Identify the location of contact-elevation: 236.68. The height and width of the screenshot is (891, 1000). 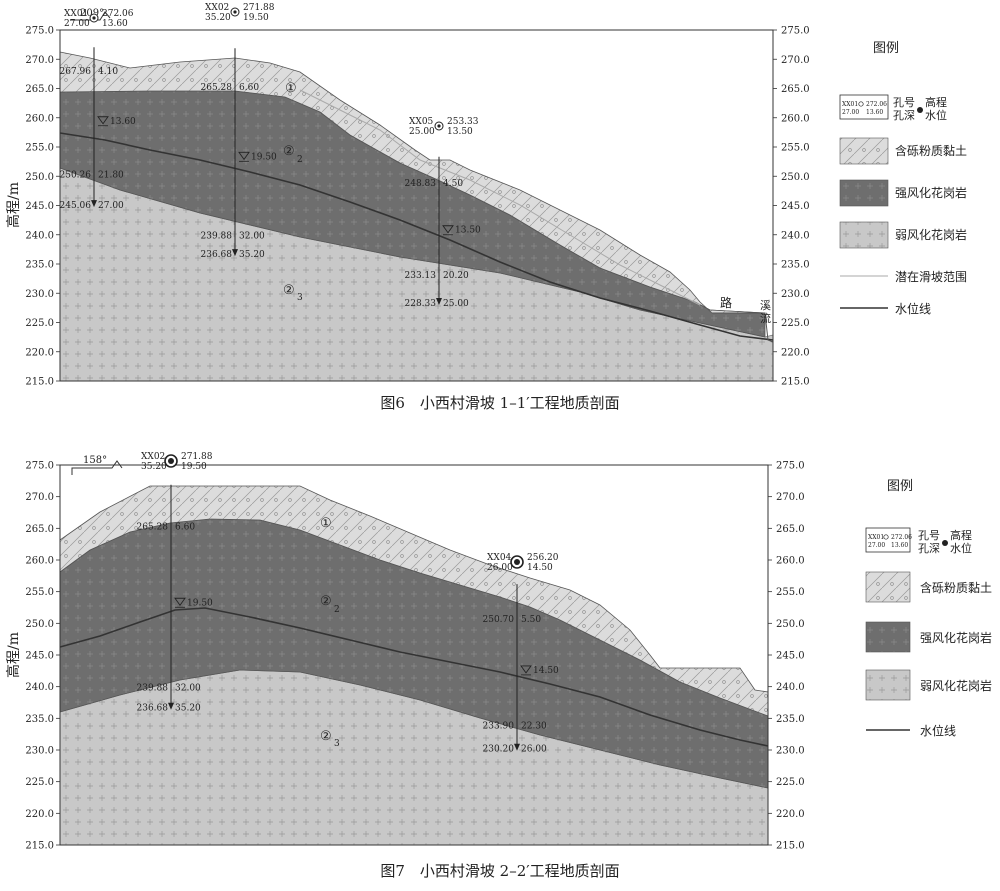
(153, 709).